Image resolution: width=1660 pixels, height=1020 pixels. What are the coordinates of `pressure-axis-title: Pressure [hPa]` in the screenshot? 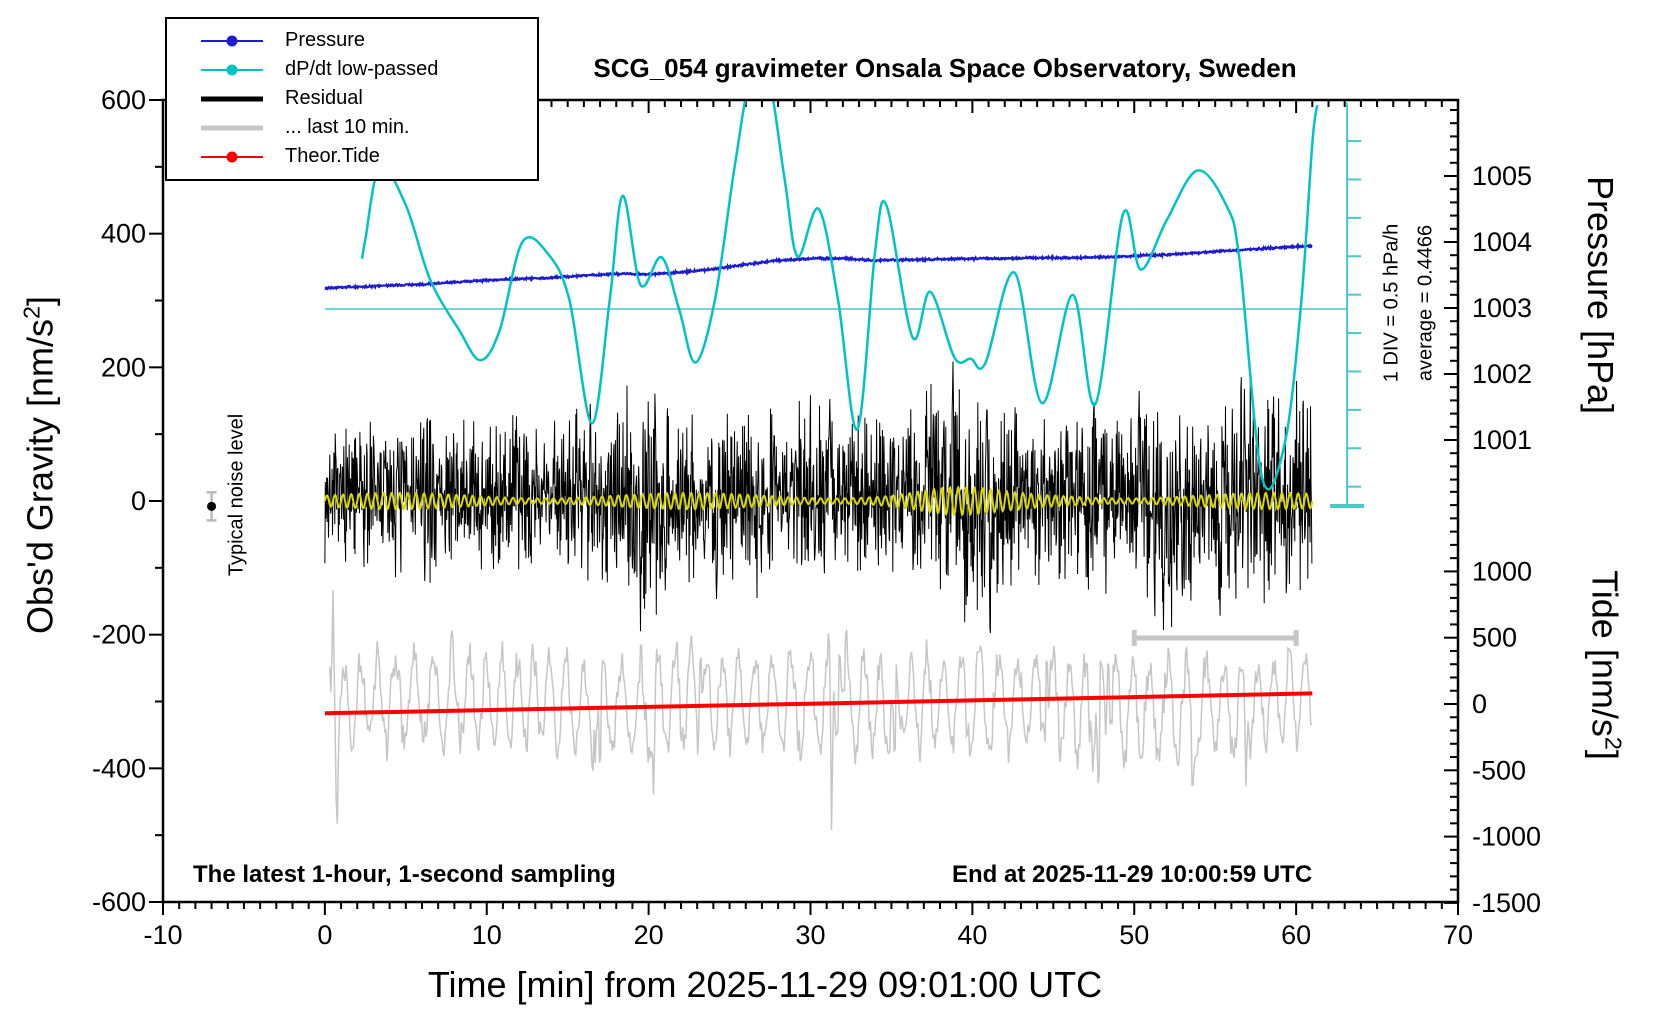 It's located at (1600, 295).